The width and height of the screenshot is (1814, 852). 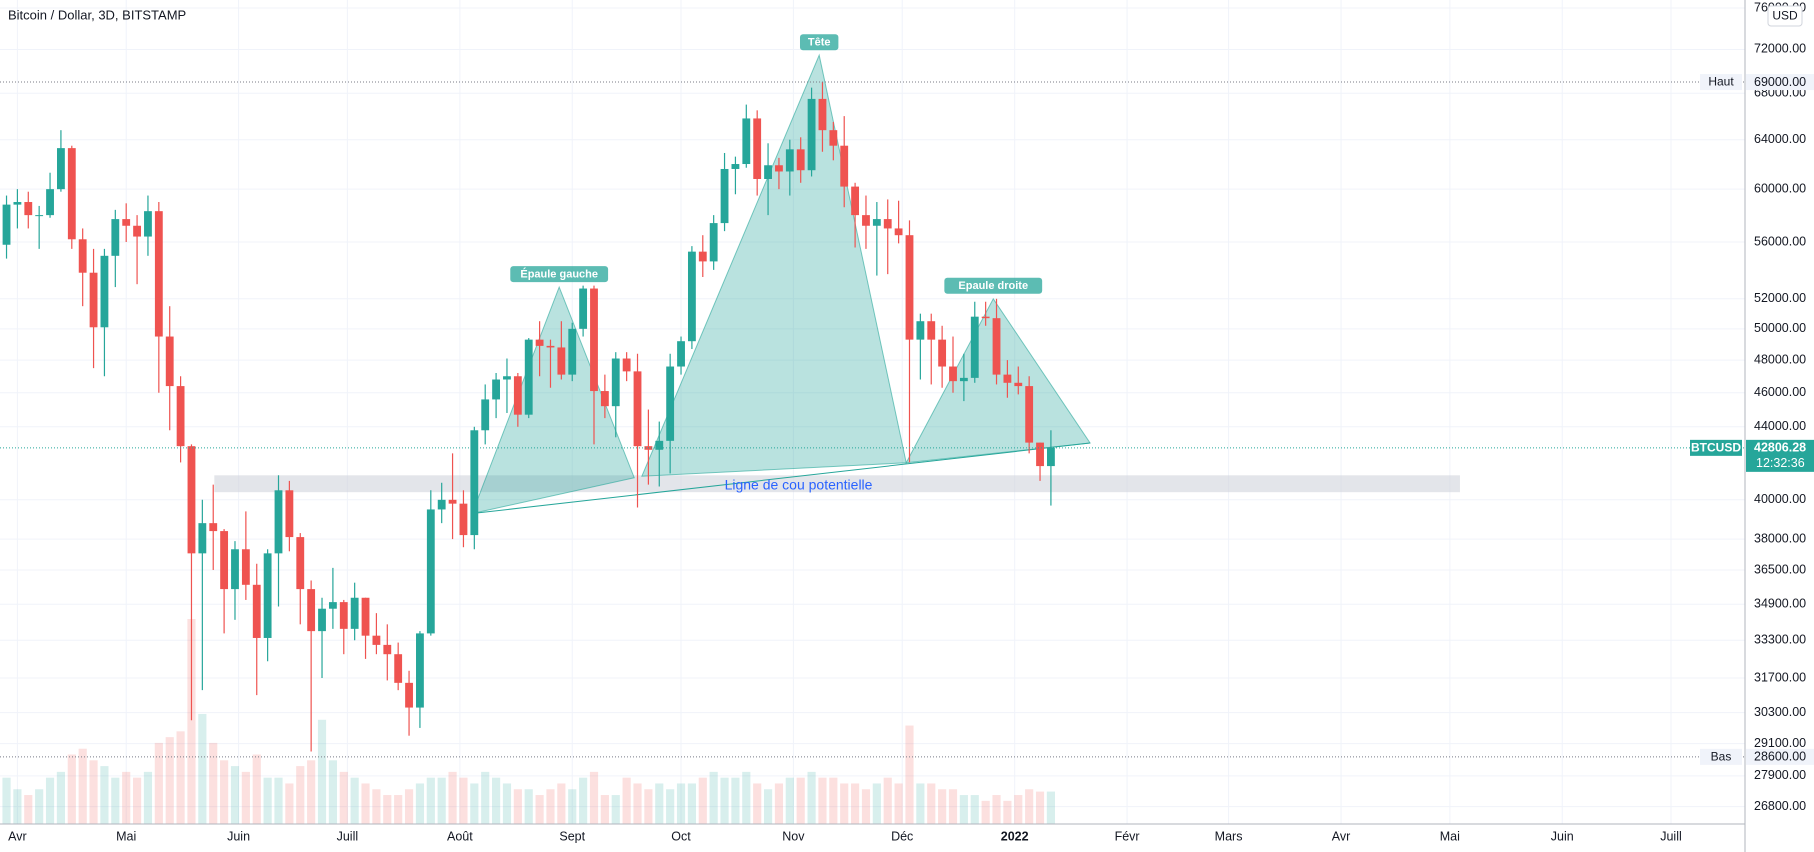 What do you see at coordinates (1780, 49) in the screenshot?
I see `y-tick-label: 72000.00` at bounding box center [1780, 49].